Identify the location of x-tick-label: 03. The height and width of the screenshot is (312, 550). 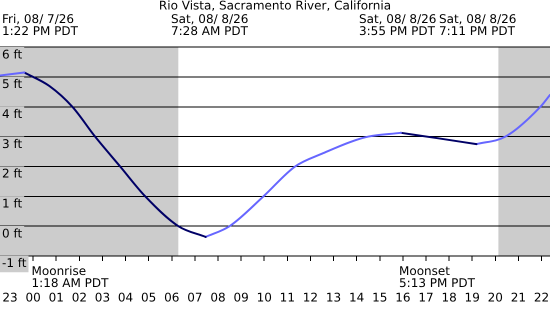
(102, 297).